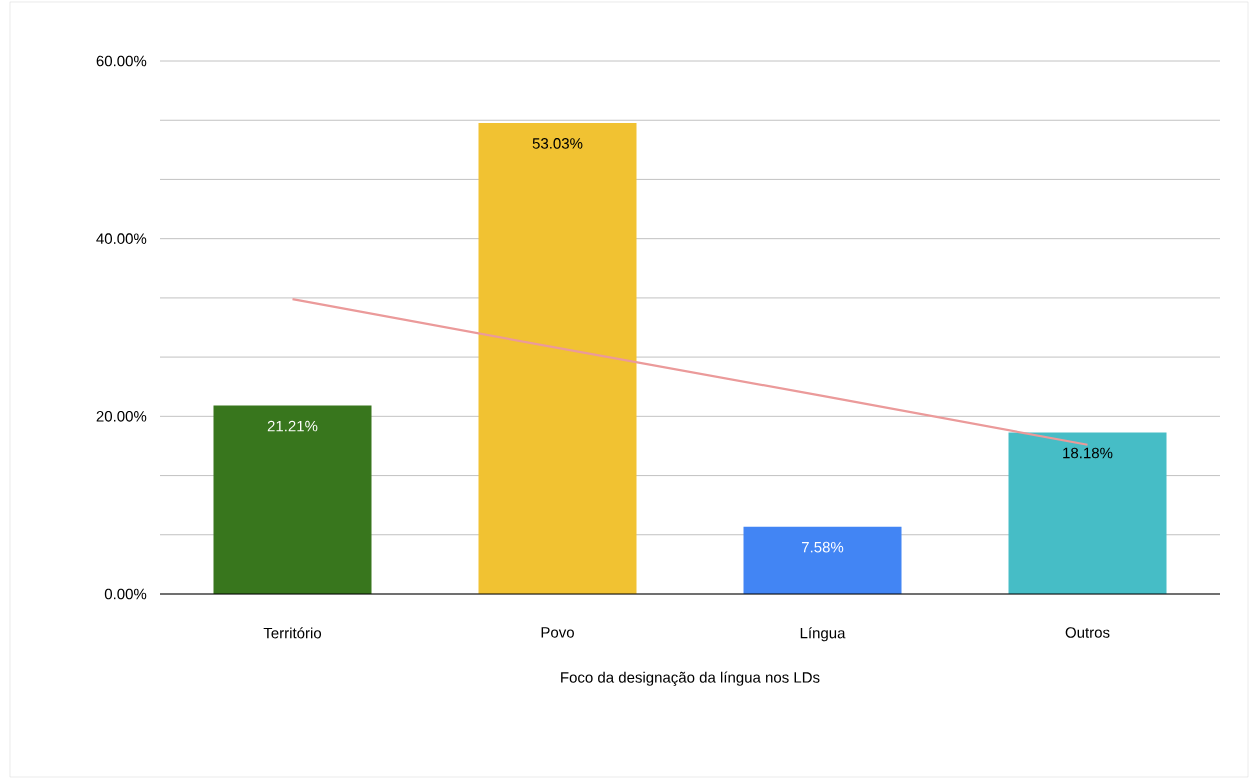 The height and width of the screenshot is (779, 1250). I want to click on x-tick-label: Língua, so click(823, 634).